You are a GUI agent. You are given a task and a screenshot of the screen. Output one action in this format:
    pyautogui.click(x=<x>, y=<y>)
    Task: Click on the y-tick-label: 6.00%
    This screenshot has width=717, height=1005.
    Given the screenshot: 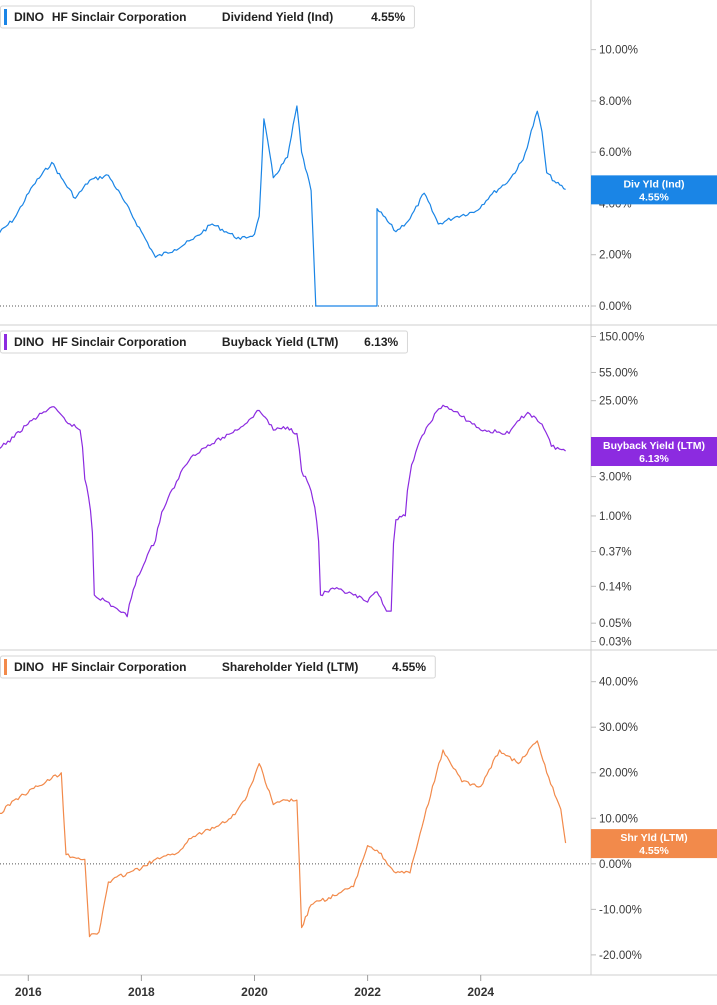 What is the action you would take?
    pyautogui.click(x=615, y=153)
    